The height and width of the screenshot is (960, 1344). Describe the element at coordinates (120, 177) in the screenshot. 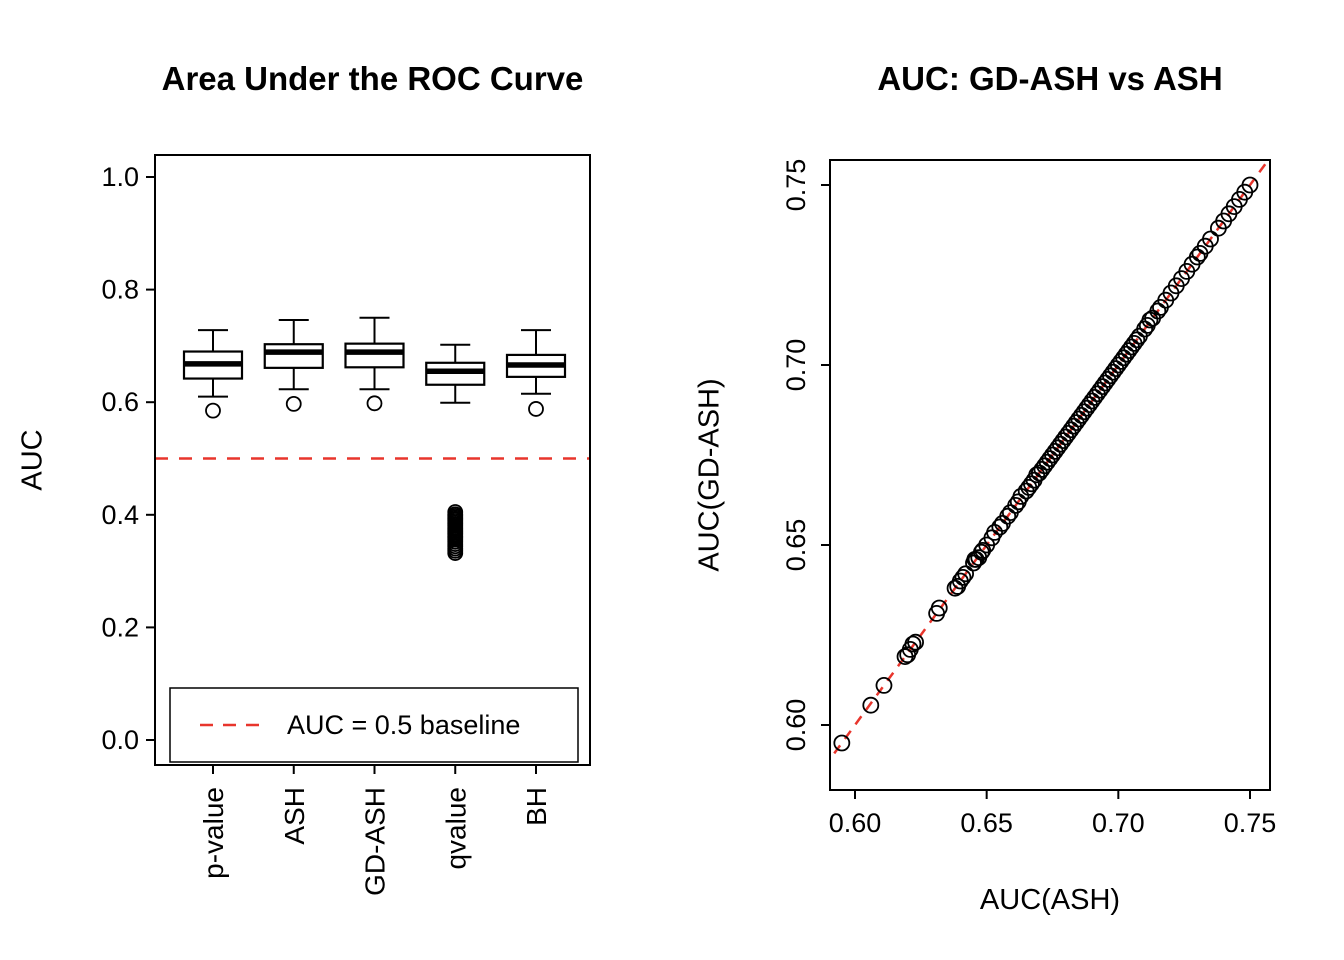

I see `y-tick-label: 1.0` at that location.